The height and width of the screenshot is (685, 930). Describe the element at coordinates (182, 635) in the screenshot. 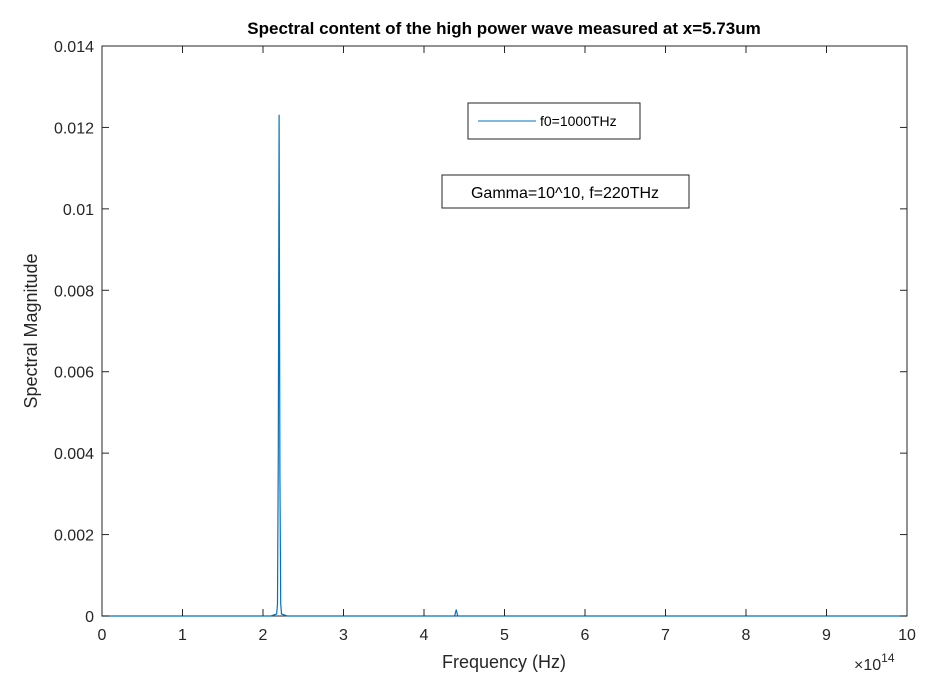

I see `x-tick-label: 1` at that location.